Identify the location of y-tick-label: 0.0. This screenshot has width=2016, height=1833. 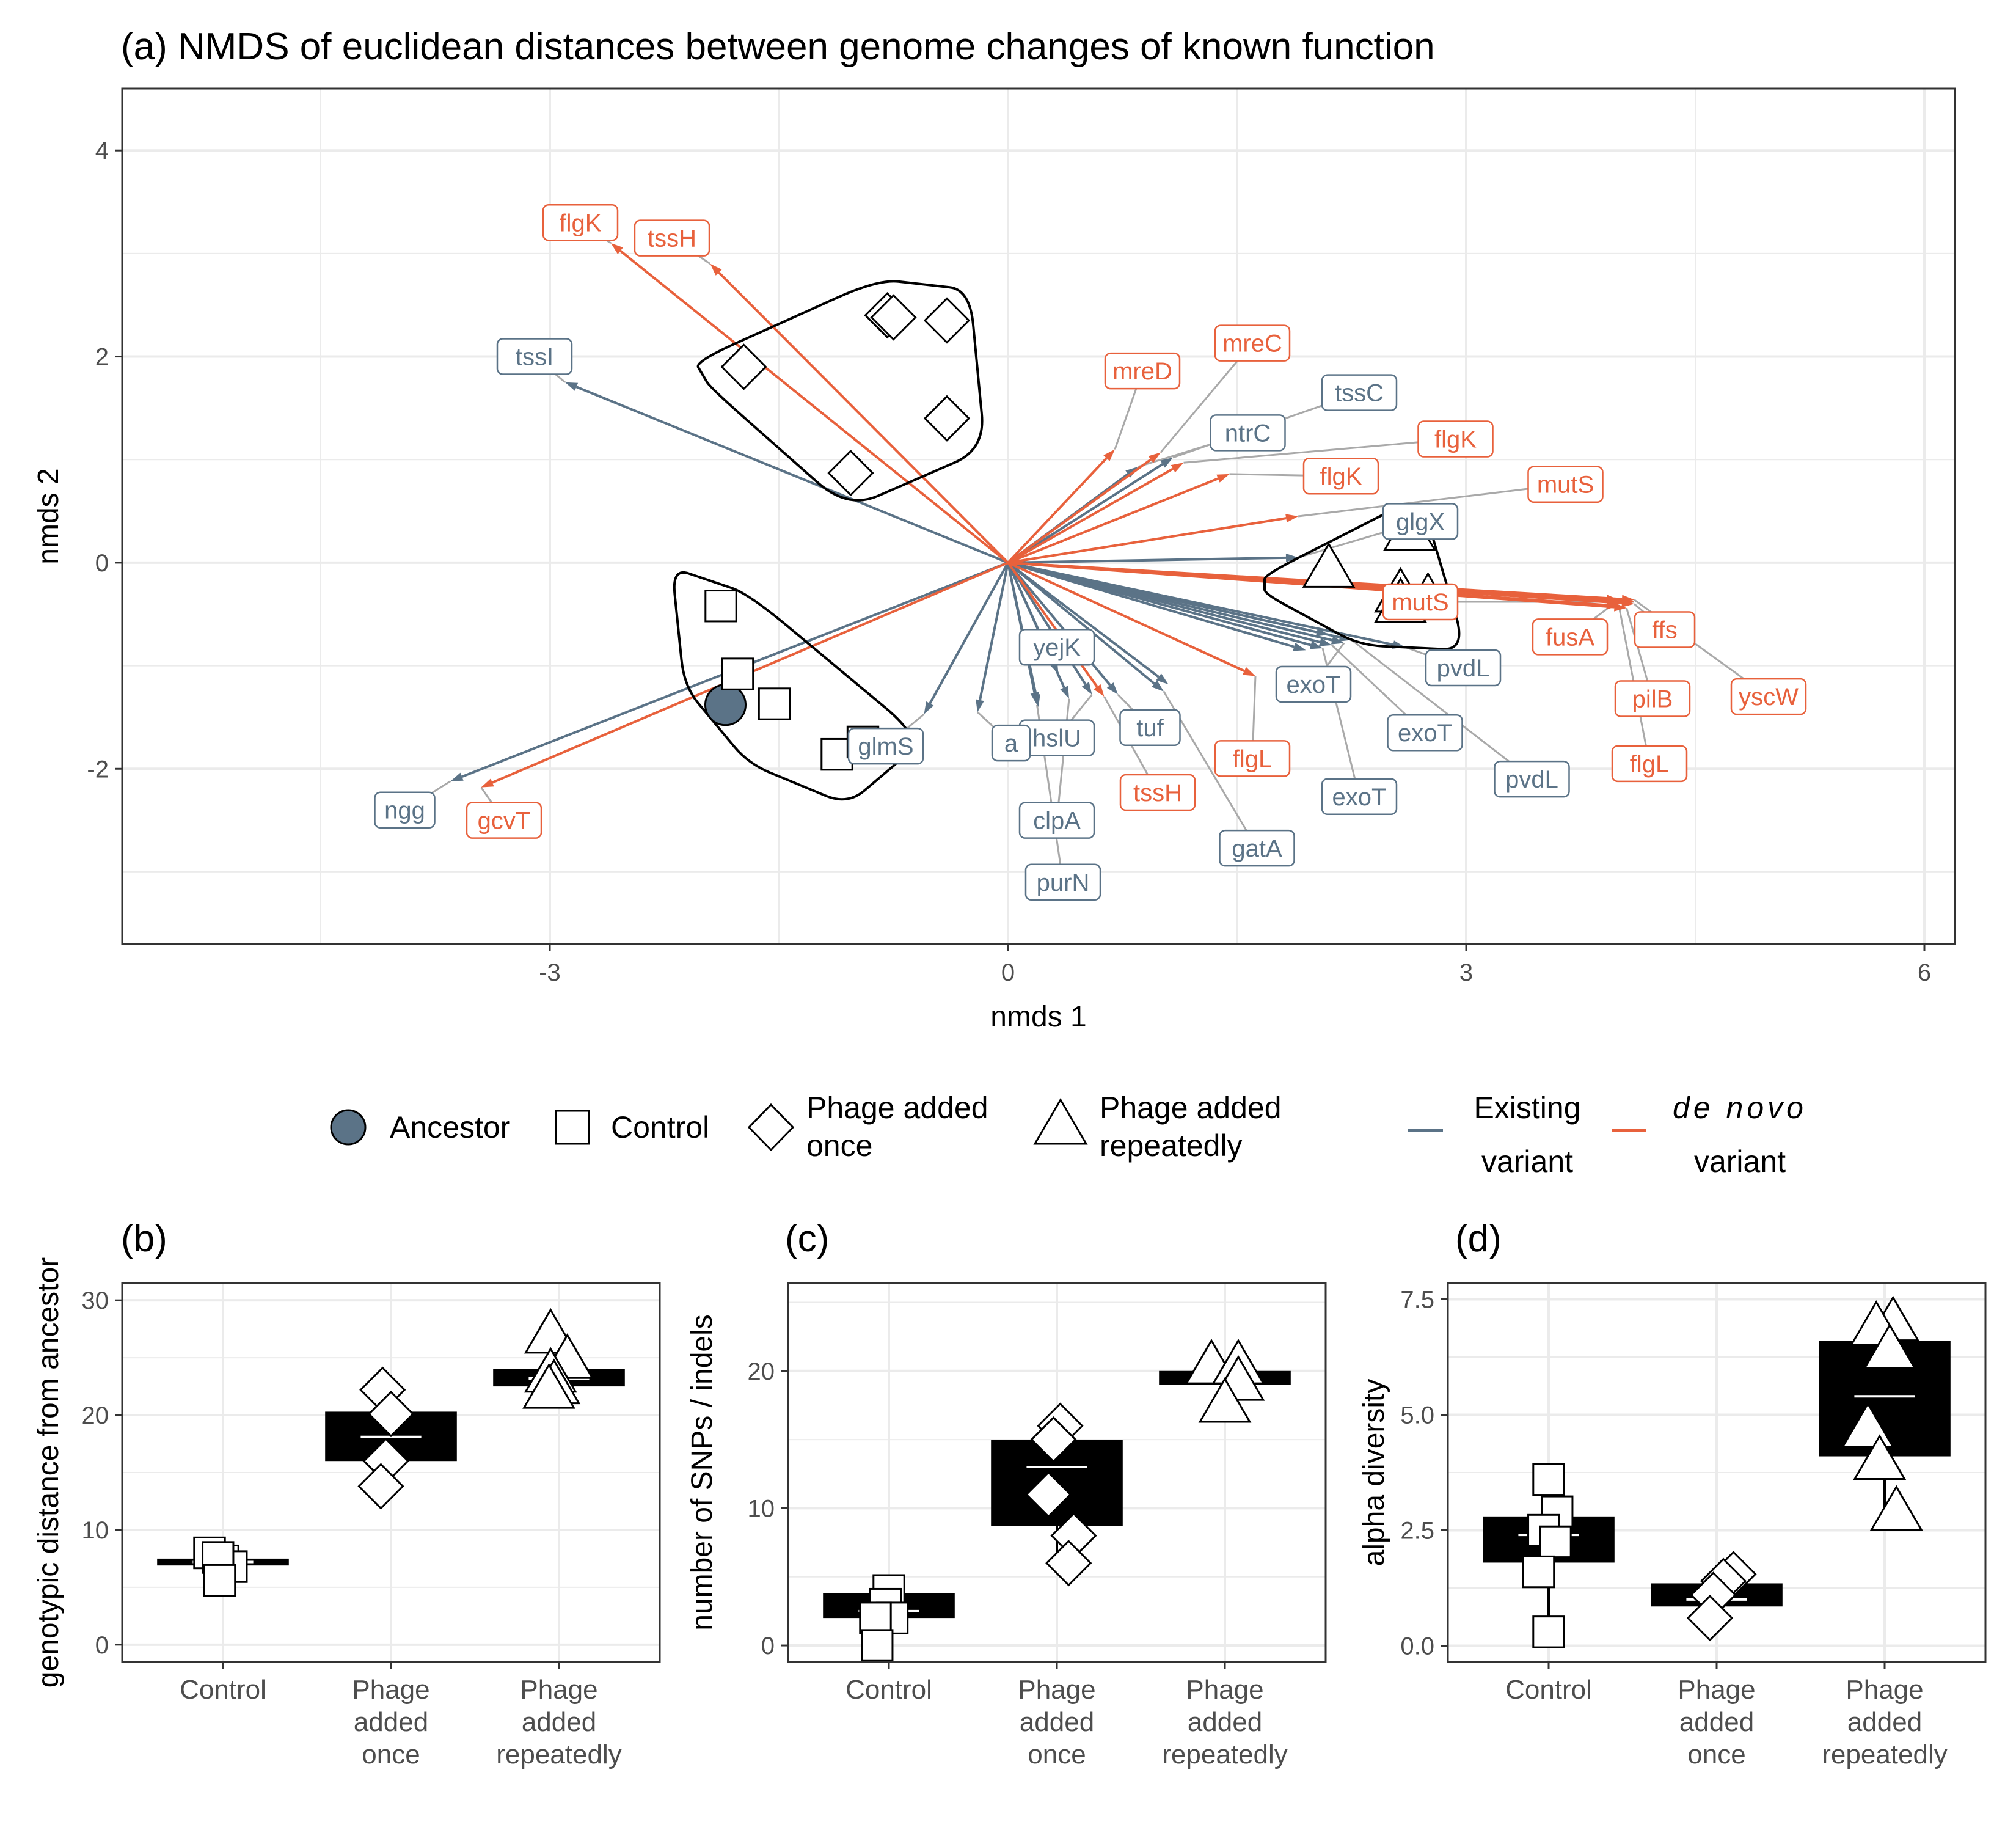
(1417, 1646).